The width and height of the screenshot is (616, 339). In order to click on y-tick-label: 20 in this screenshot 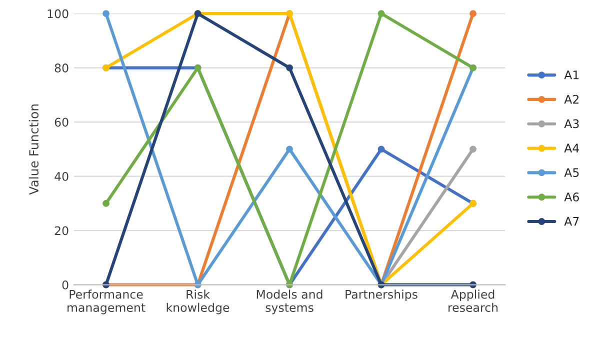, I will do `click(61, 231)`.